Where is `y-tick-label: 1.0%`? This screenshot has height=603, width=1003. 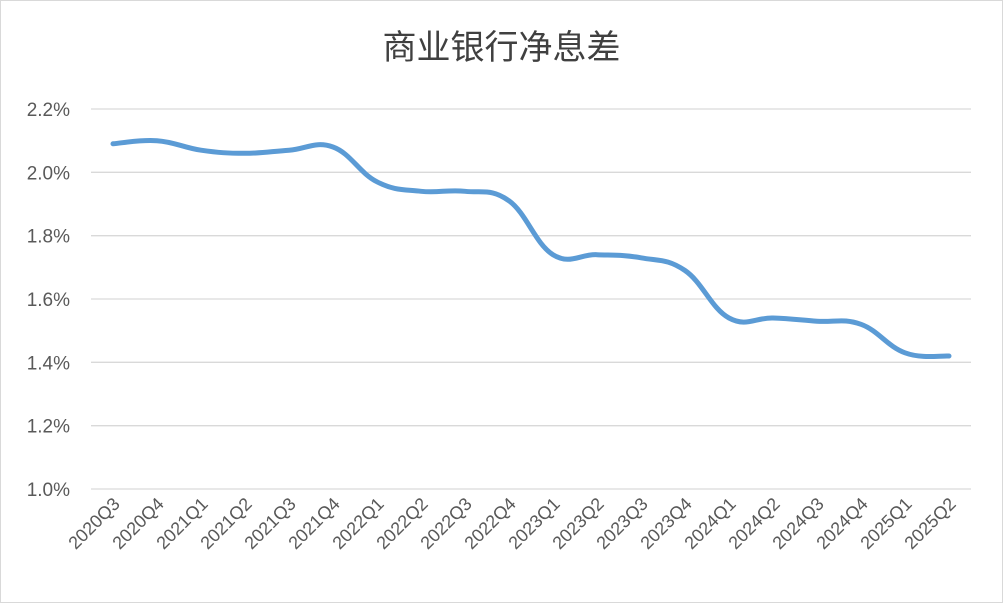 y-tick-label: 1.0% is located at coordinates (48, 490).